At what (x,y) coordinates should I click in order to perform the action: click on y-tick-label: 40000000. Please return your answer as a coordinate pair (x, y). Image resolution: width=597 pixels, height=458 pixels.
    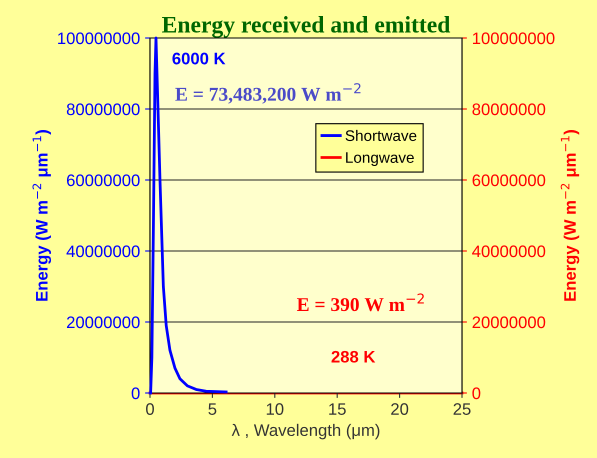
    Looking at the image, I should click on (103, 251).